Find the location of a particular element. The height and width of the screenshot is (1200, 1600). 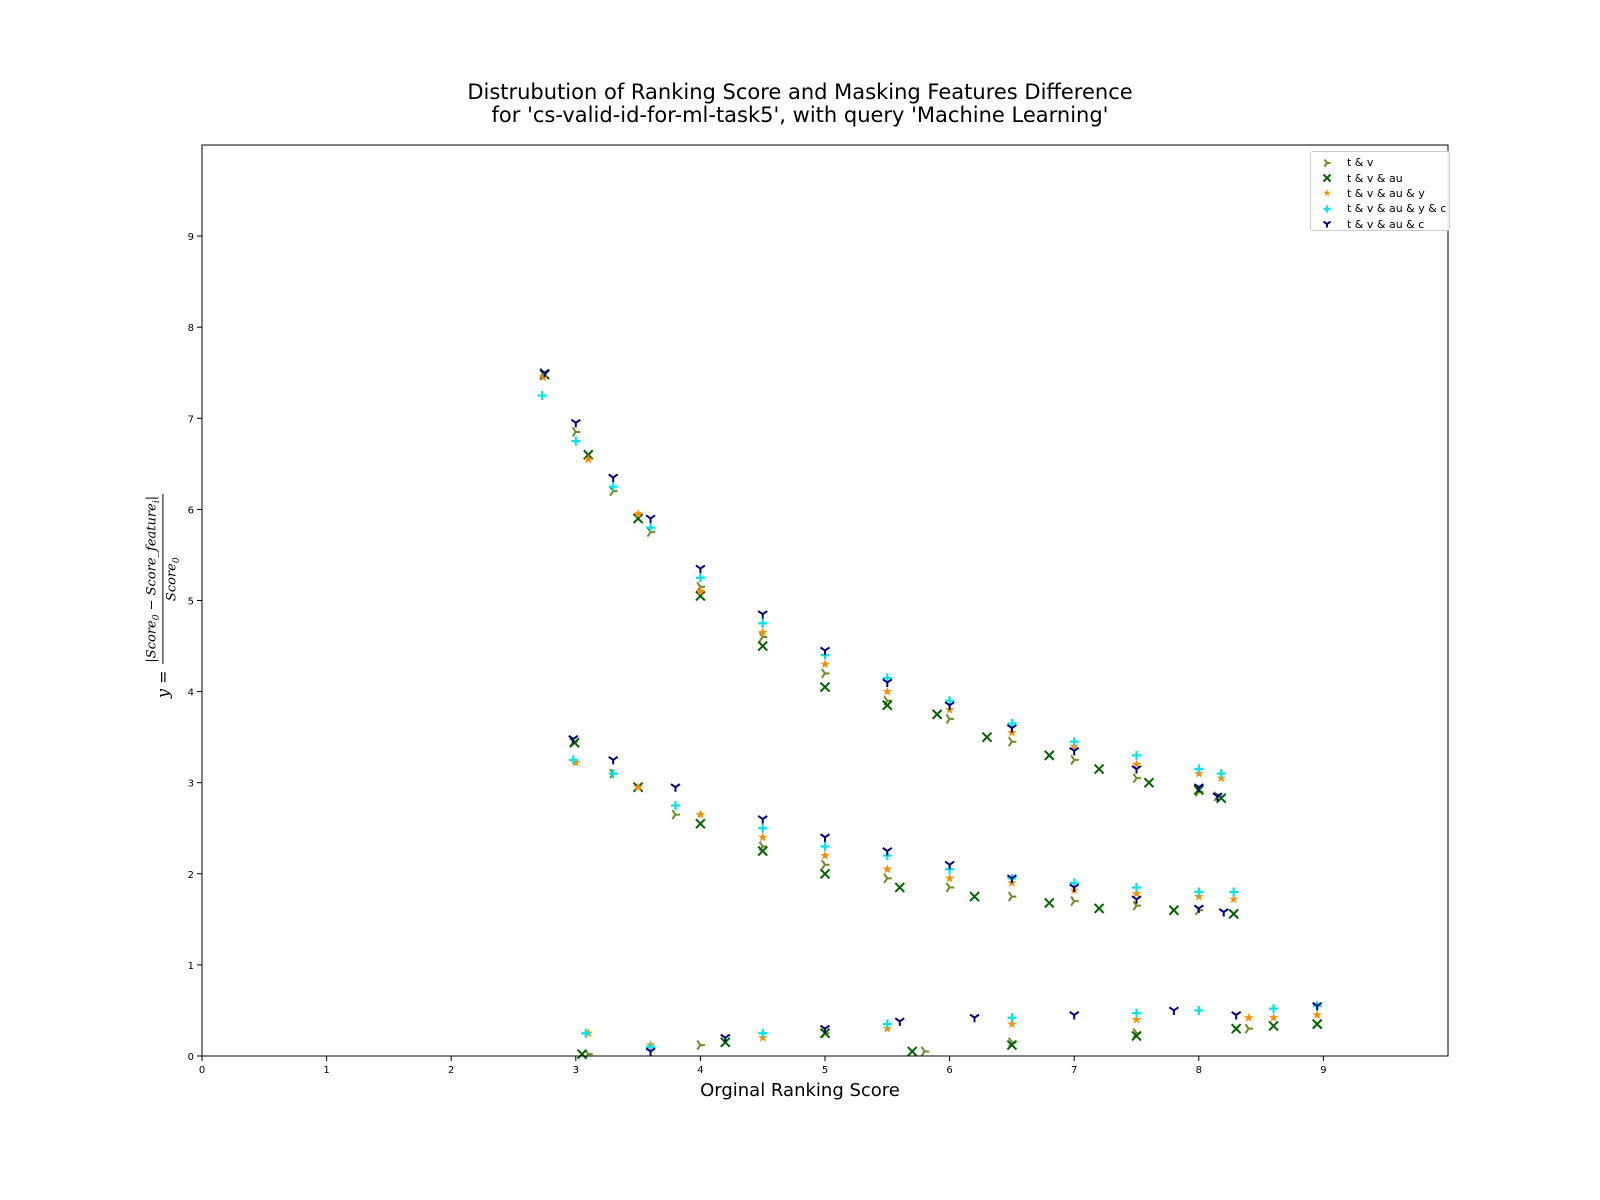

x-axis-label: Orginal Ranking Score is located at coordinates (800, 1090).